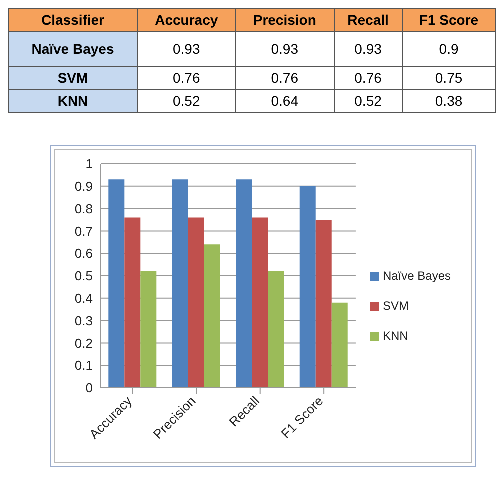  What do you see at coordinates (449, 49) in the screenshot?
I see `data-label: 0.9` at bounding box center [449, 49].